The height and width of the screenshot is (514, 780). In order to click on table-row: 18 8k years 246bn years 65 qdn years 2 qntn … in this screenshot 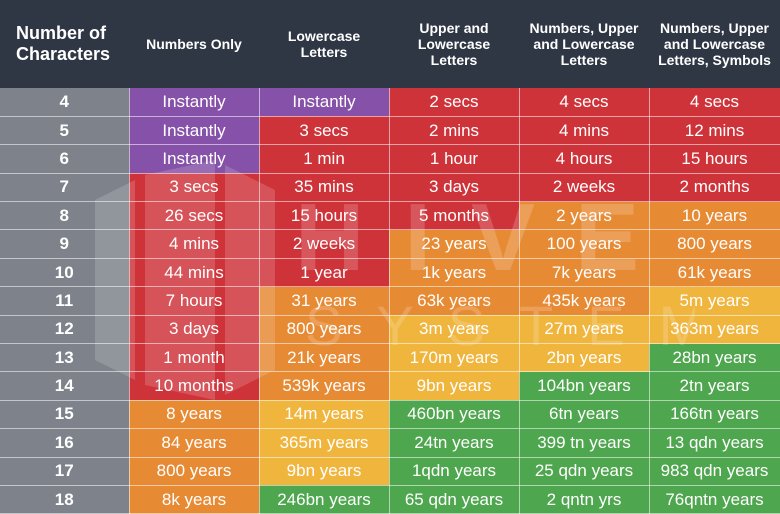, I will do `click(390, 499)`.